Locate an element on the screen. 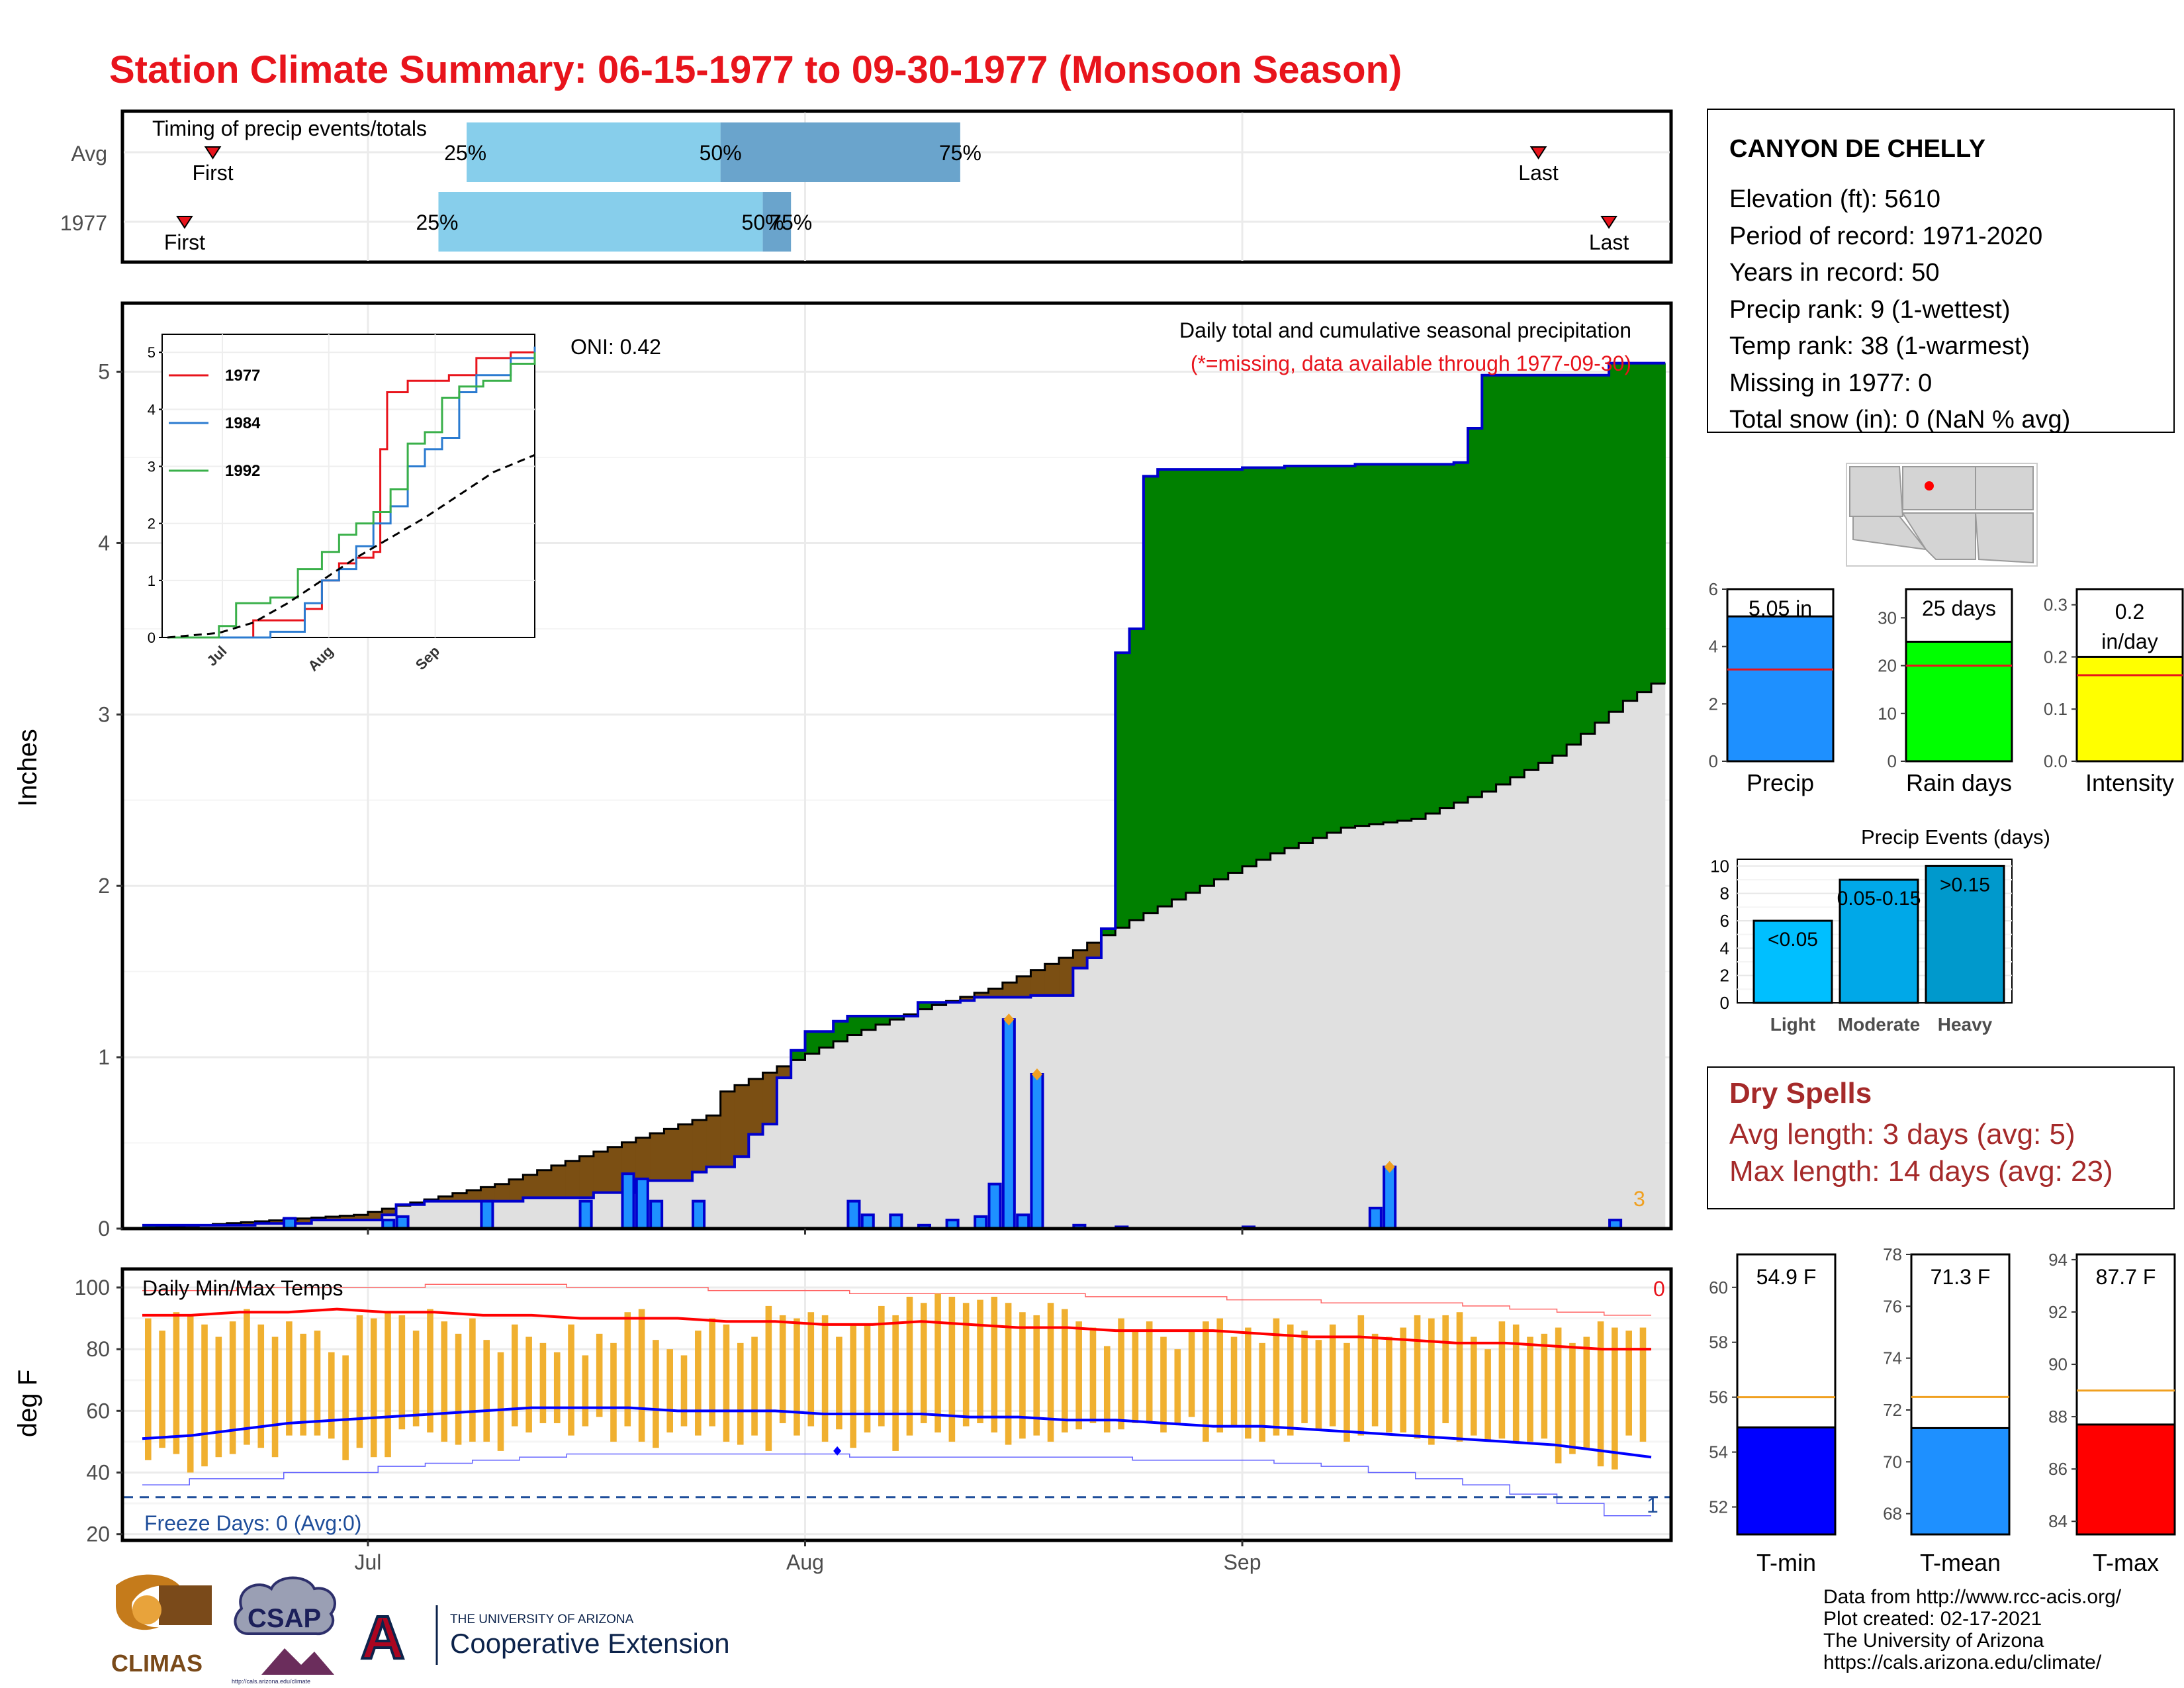  temp-summary-bar-t-max is located at coordinates (2125, 1479).